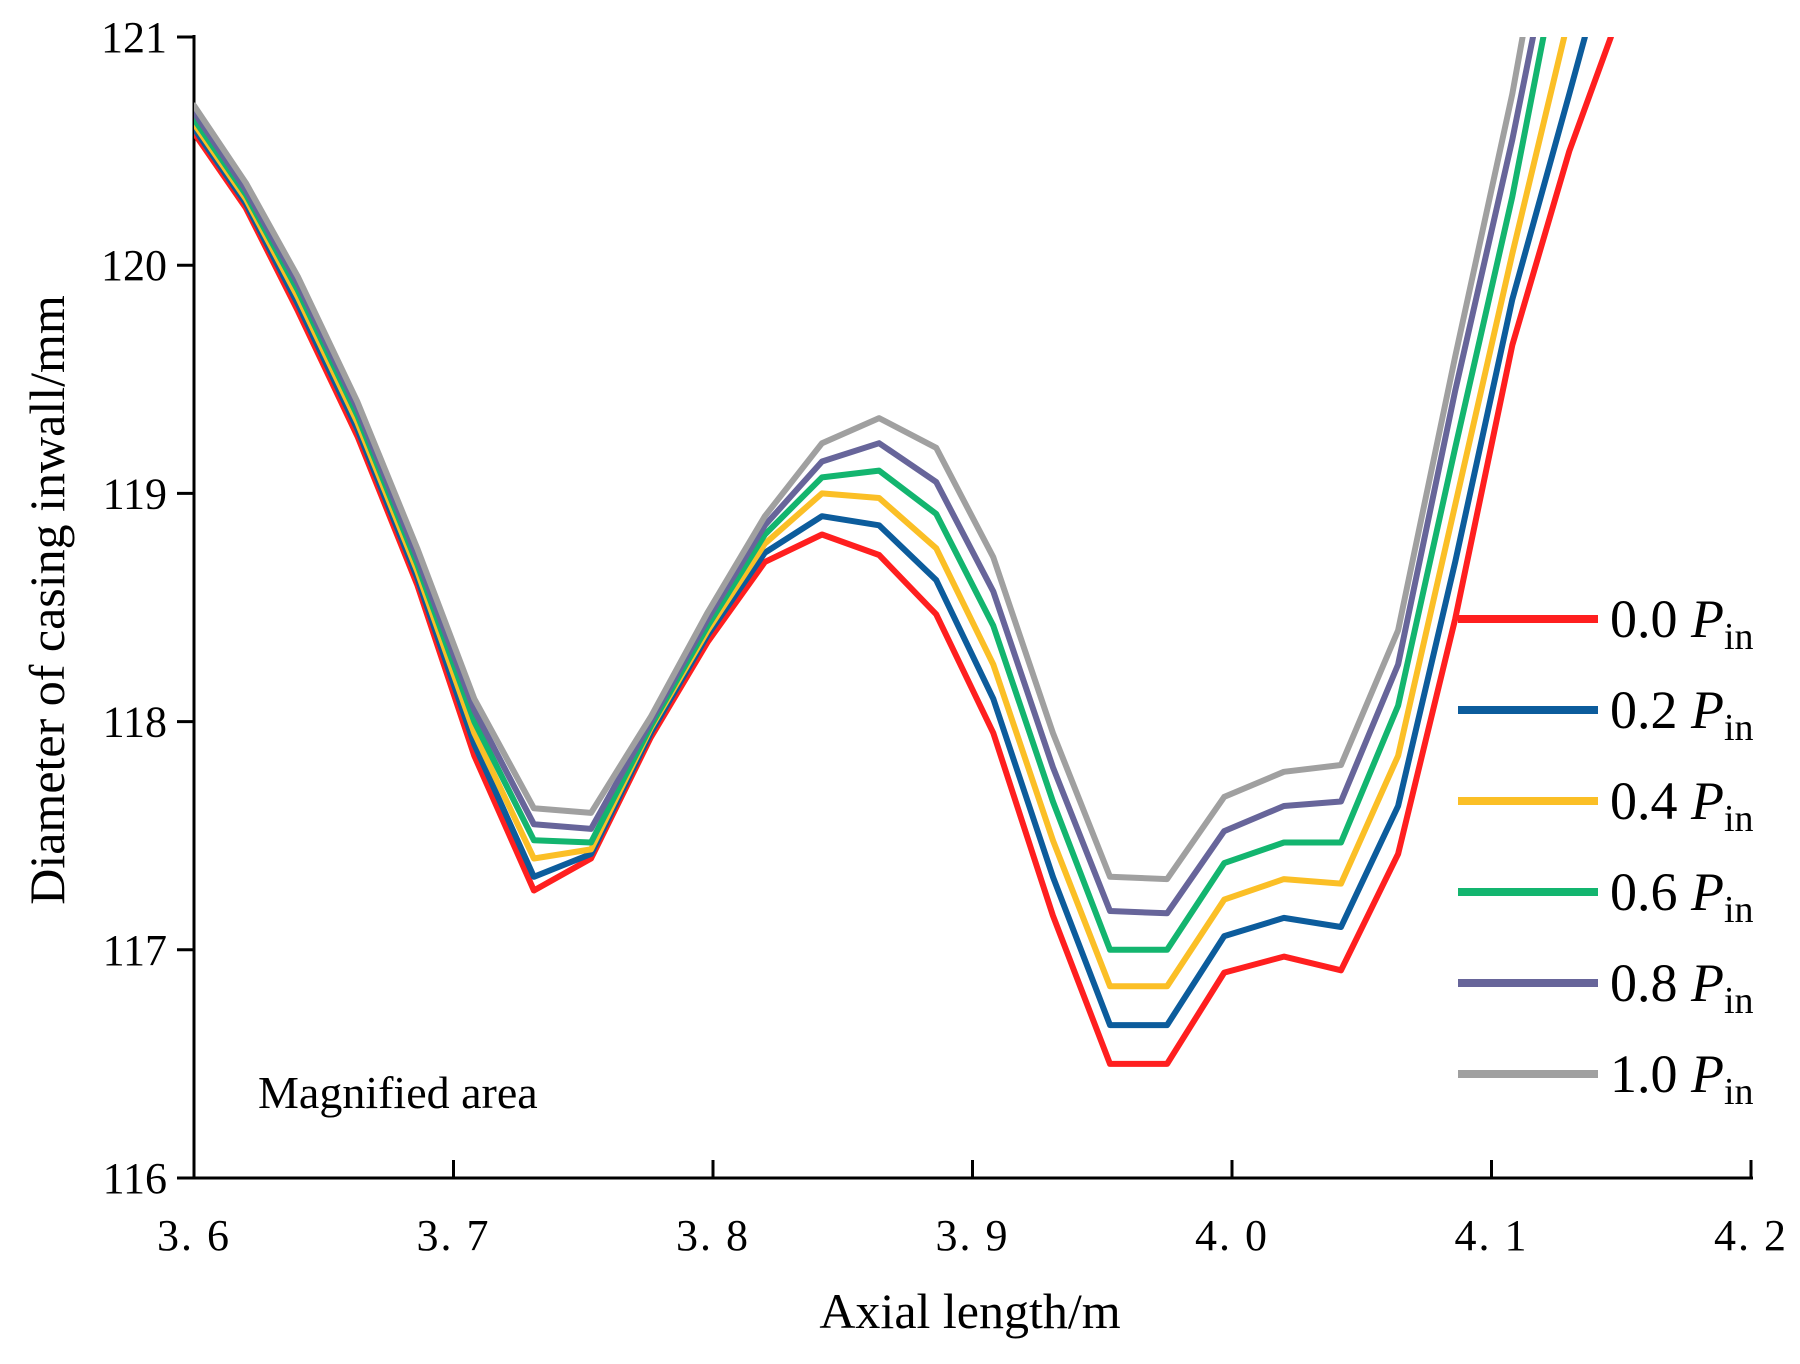 Image resolution: width=1800 pixels, height=1364 pixels. I want to click on legend-label-0-4: 0.4 Pin, so click(1682, 805).